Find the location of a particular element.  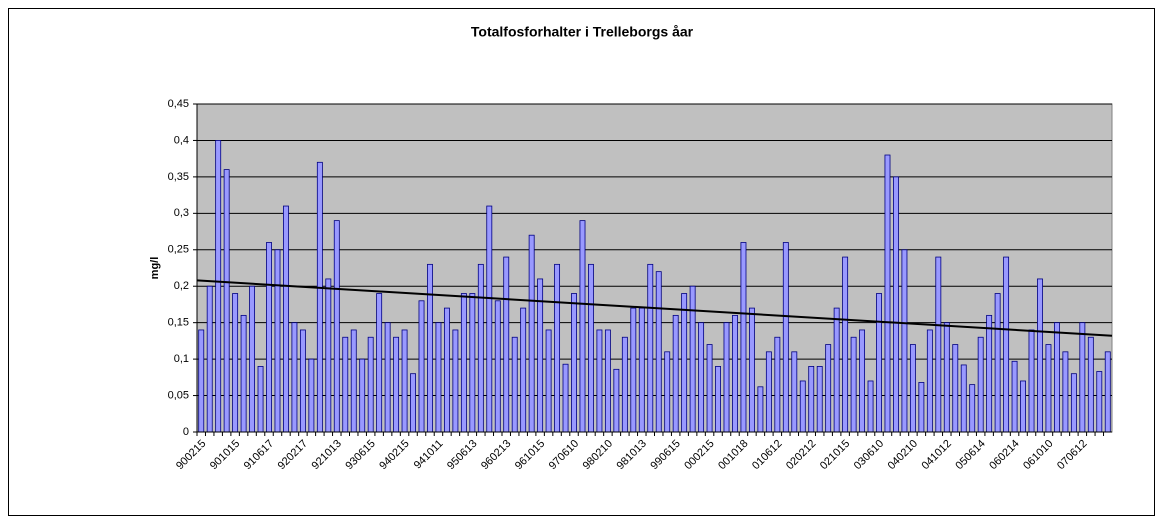

y-tick-label: 0,2 is located at coordinates (181, 286).